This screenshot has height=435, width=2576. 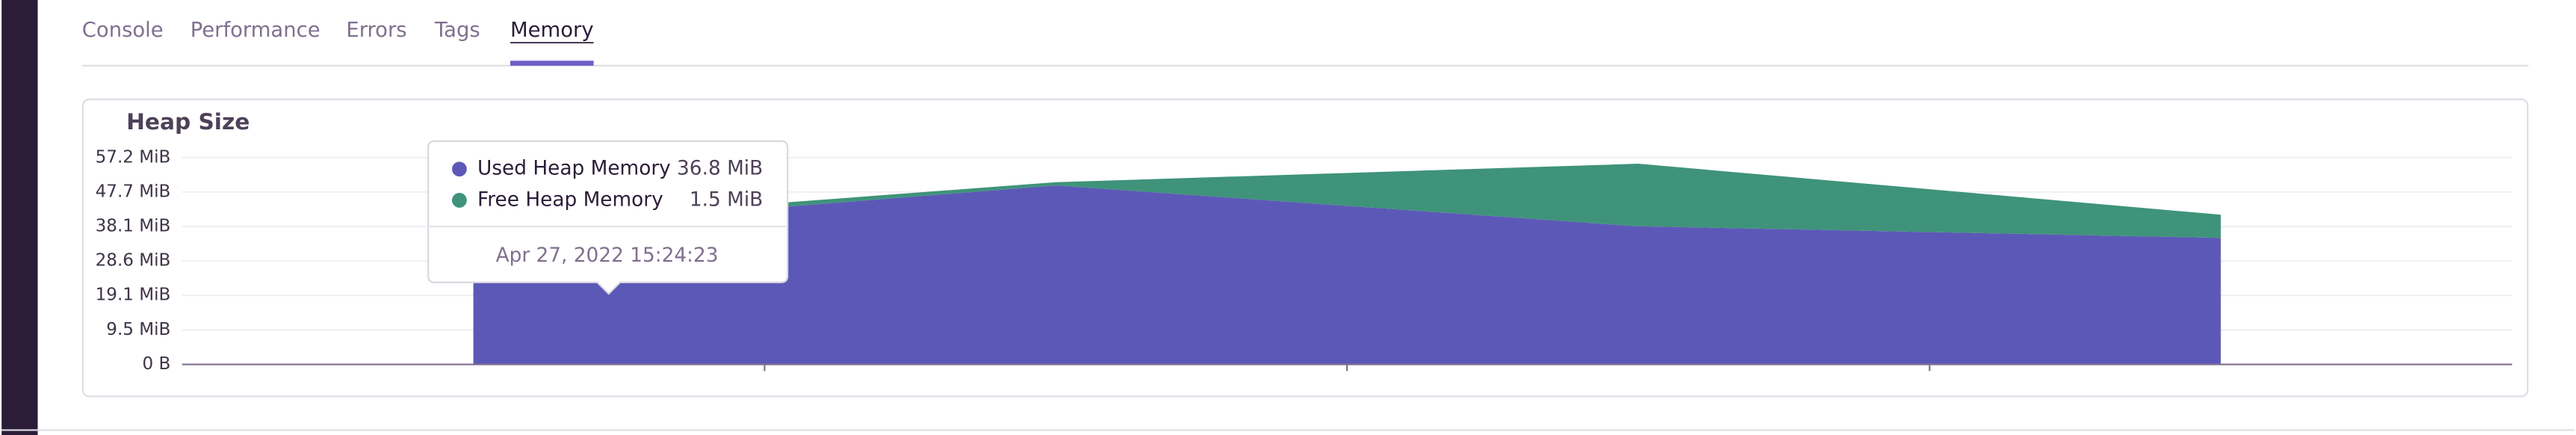 I want to click on y-tick-label: 28.6 MiB, so click(x=133, y=261).